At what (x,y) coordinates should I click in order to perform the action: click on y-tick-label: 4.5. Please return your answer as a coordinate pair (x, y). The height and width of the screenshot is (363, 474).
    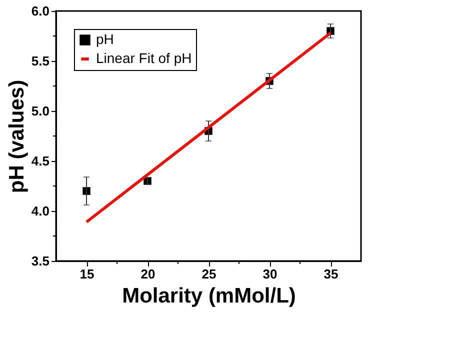
    Looking at the image, I should click on (40, 161).